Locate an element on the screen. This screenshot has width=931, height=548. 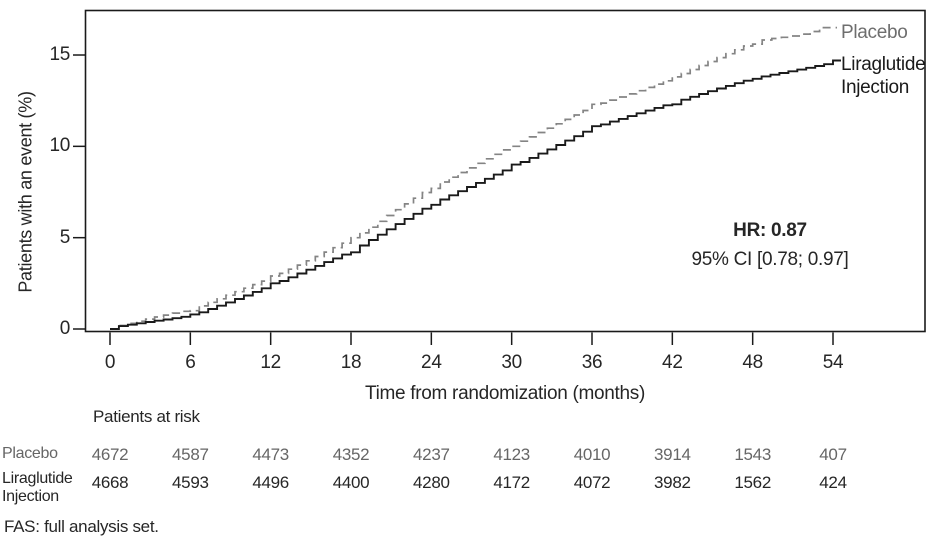
at-risk-value: 4072 is located at coordinates (592, 482).